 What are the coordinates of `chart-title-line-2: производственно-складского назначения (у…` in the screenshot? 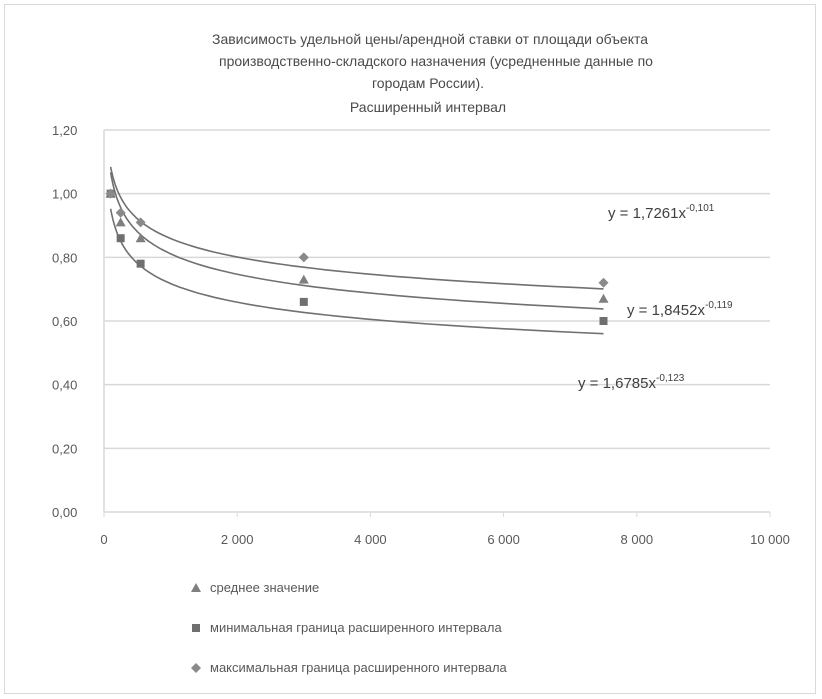 It's located at (436, 61).